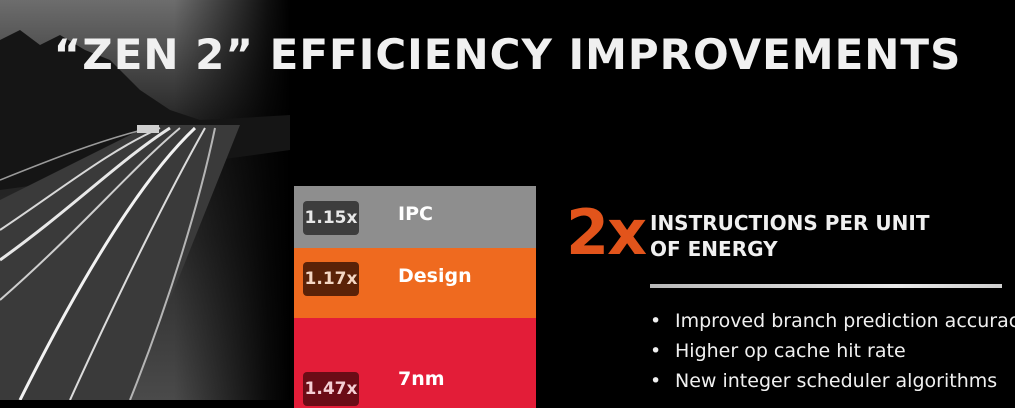  I want to click on design-label: Design, so click(435, 276).